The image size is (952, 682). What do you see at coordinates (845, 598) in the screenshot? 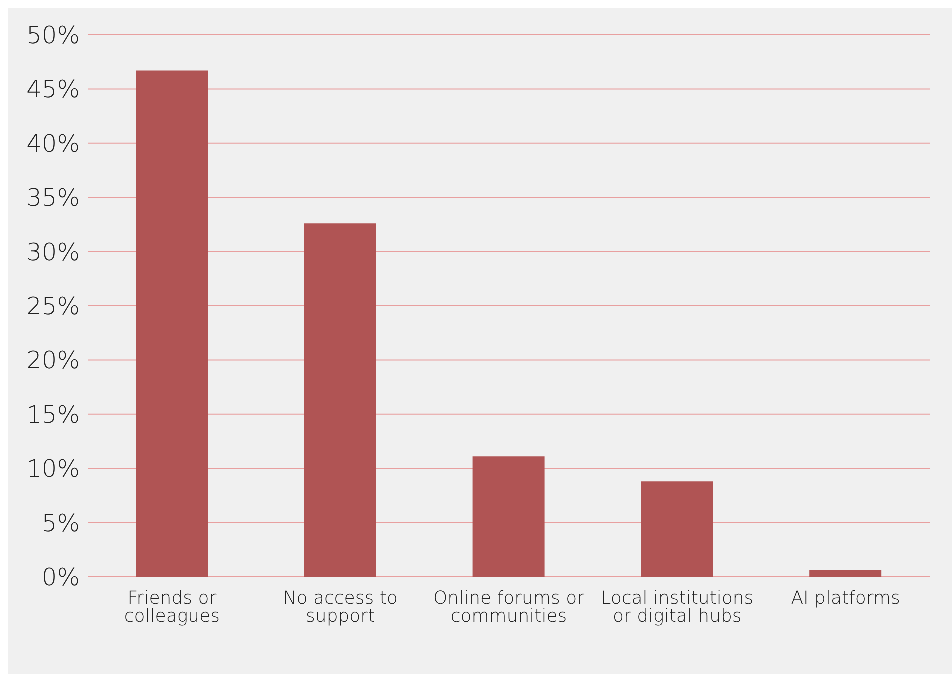
I see `x-tick-label: AI platforms` at bounding box center [845, 598].